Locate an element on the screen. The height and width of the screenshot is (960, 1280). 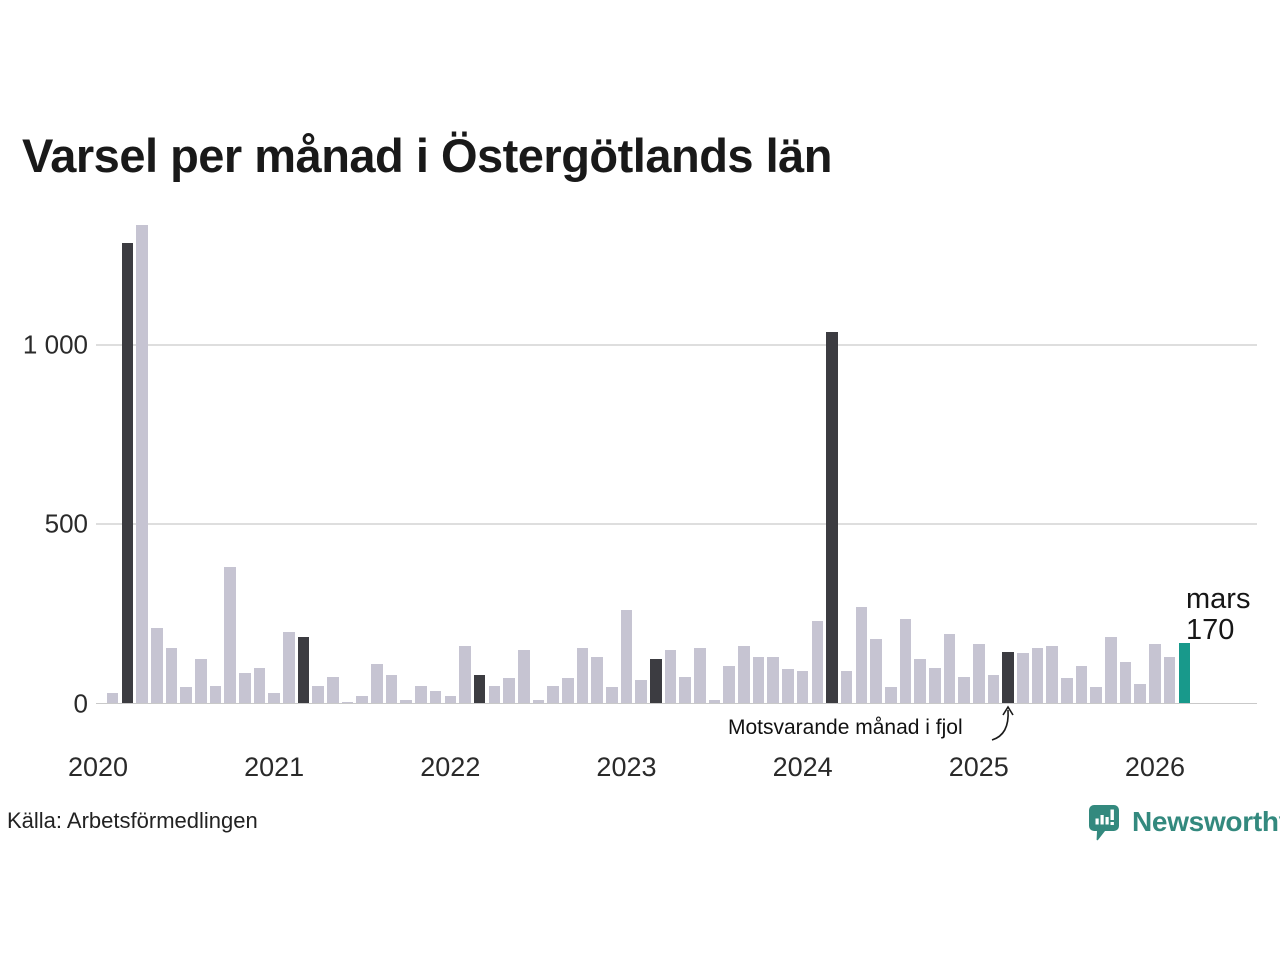
branding: Newsworthy is located at coordinates (1184, 824).